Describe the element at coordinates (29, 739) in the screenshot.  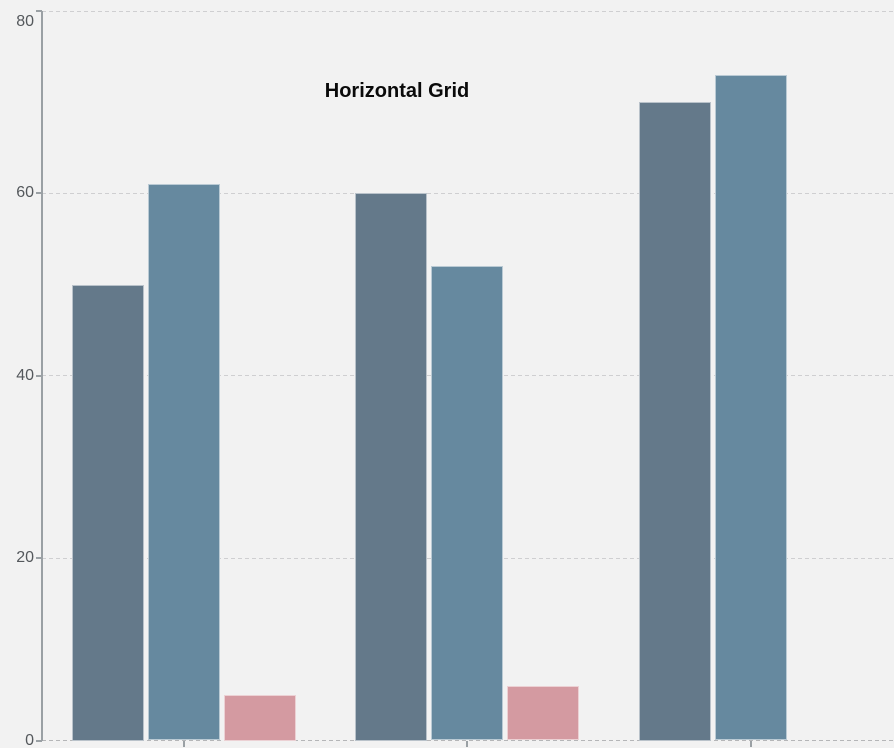
I see `y-tick-label: 0` at that location.